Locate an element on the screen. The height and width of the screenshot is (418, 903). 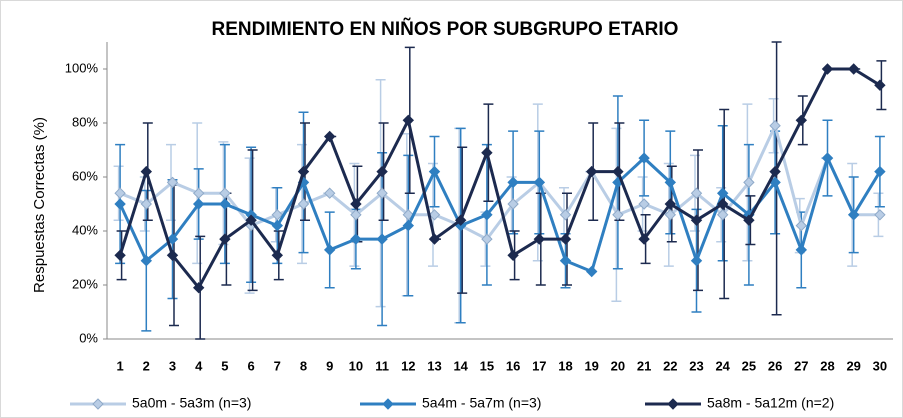
x-tick-label: 30 is located at coordinates (880, 365).